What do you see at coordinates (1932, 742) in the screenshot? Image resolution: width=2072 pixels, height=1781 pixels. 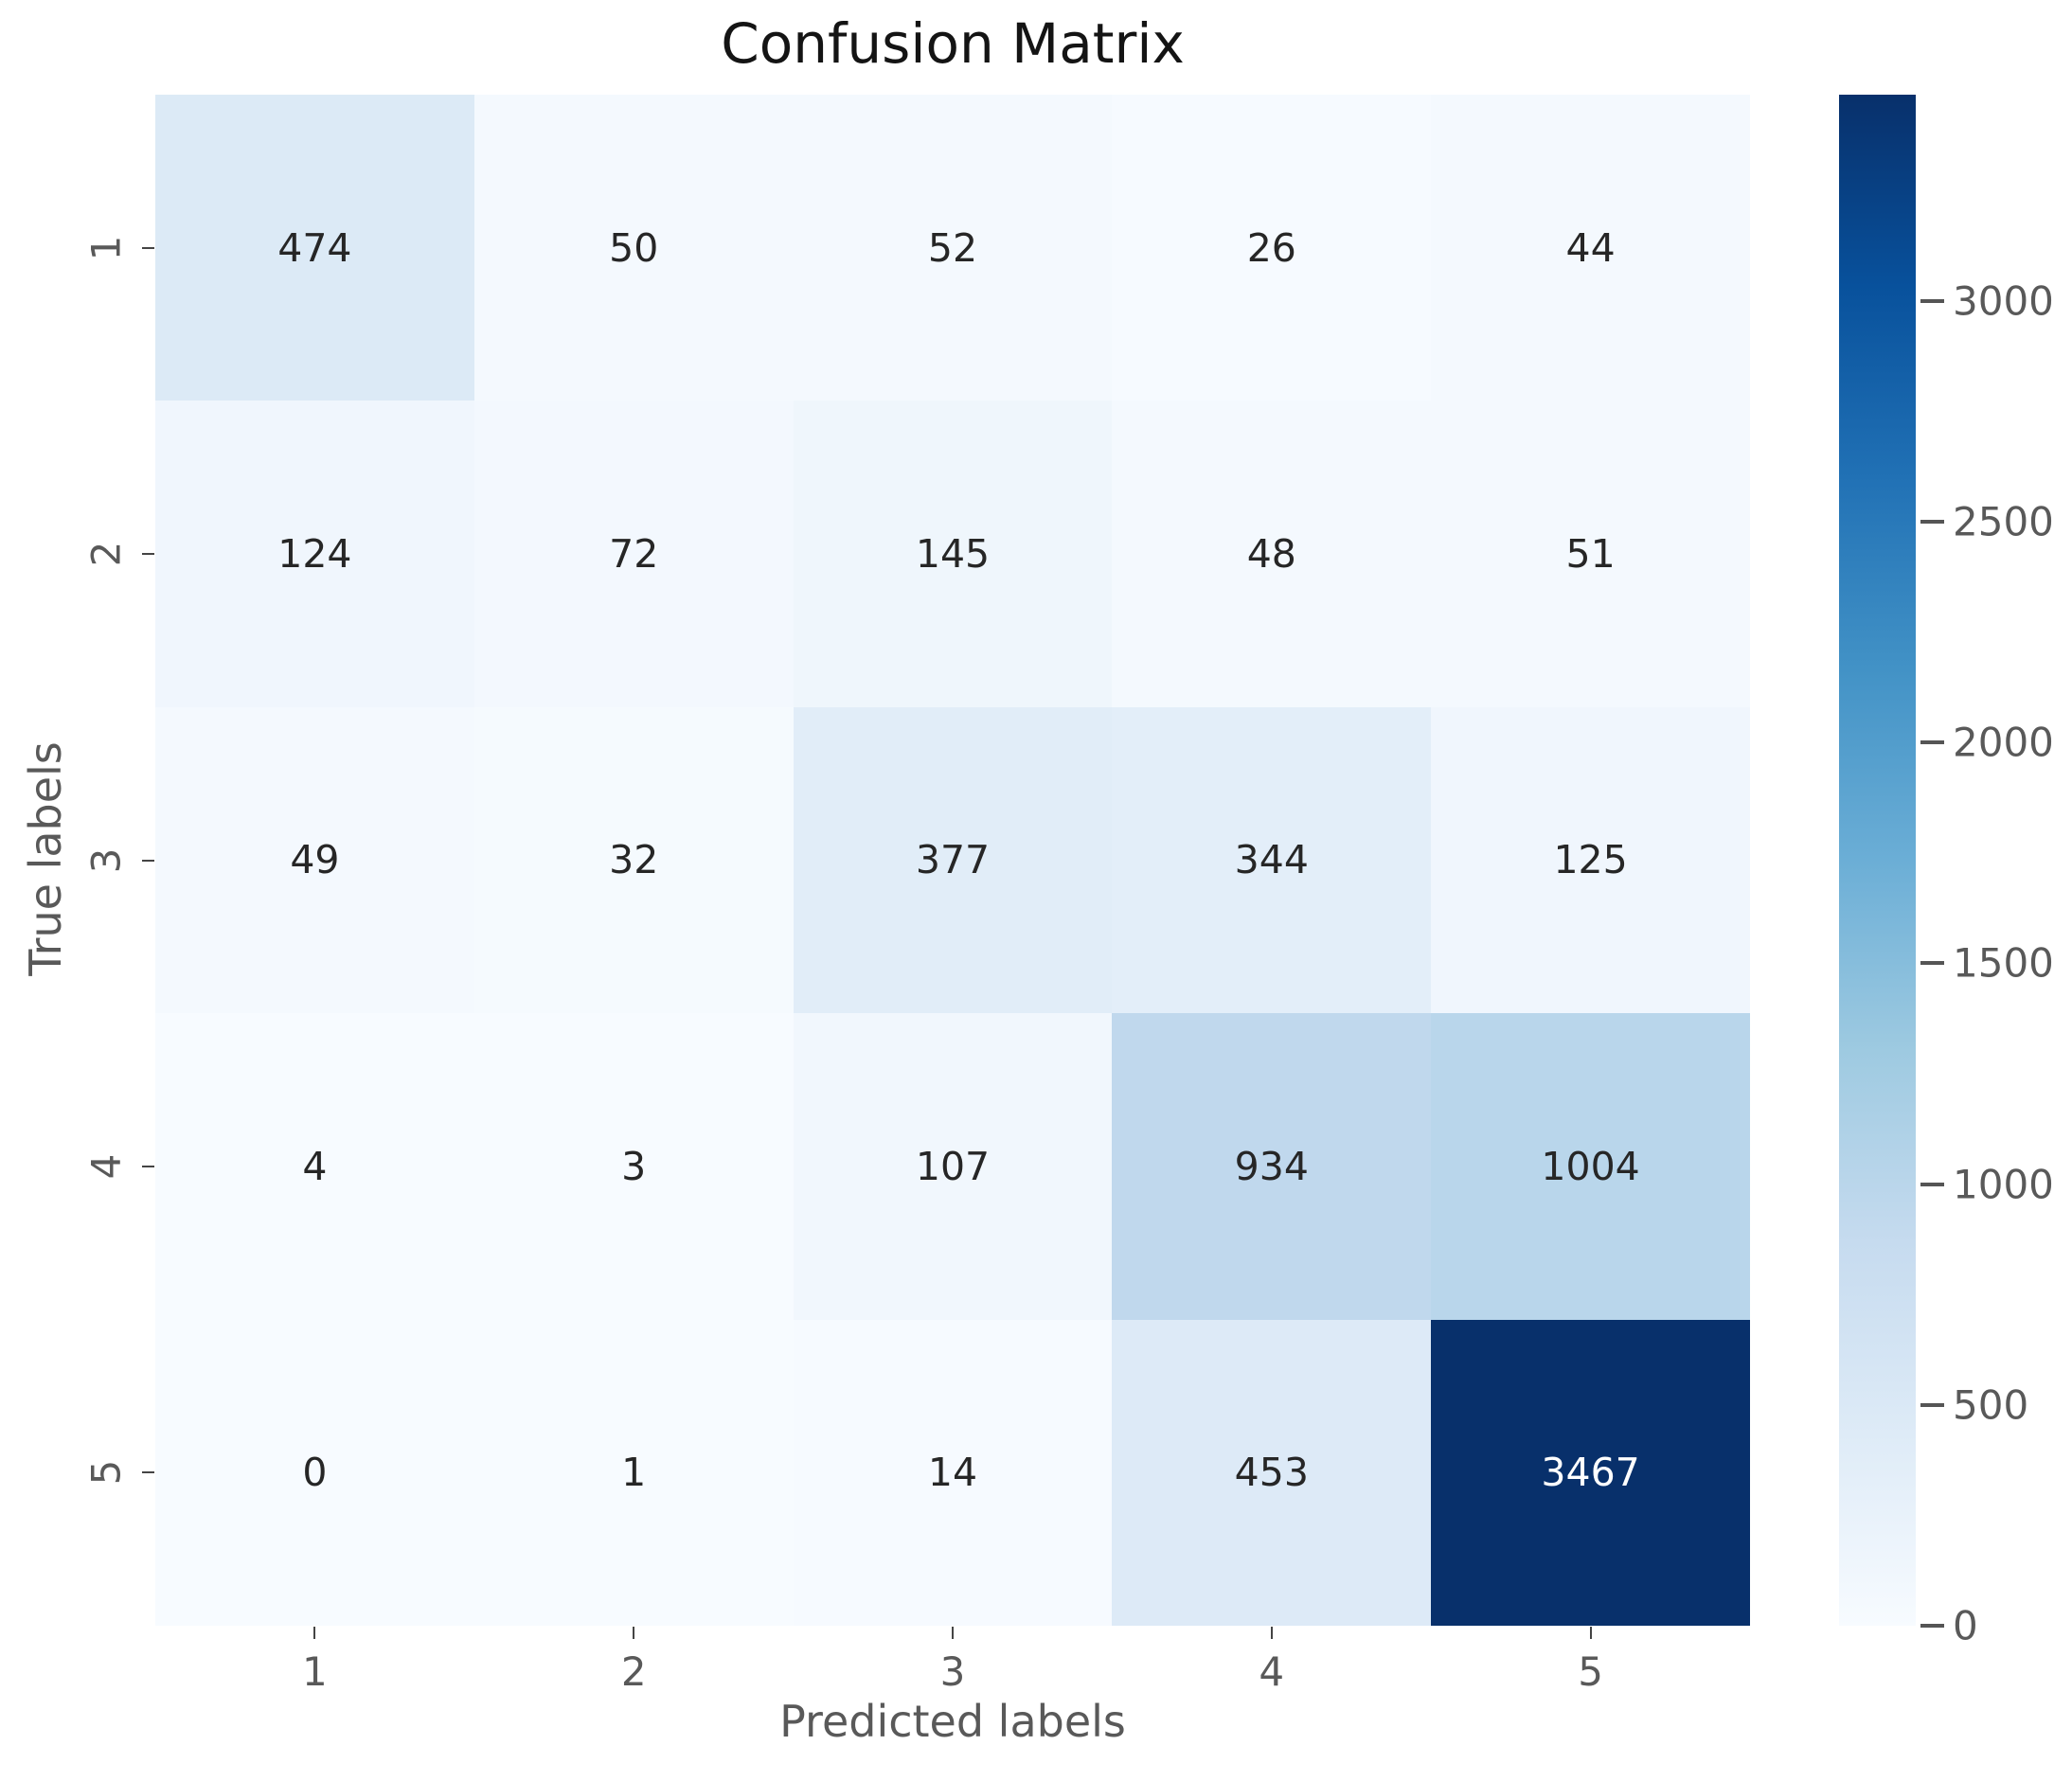 I see `colorbar-tick-mark-2000` at bounding box center [1932, 742].